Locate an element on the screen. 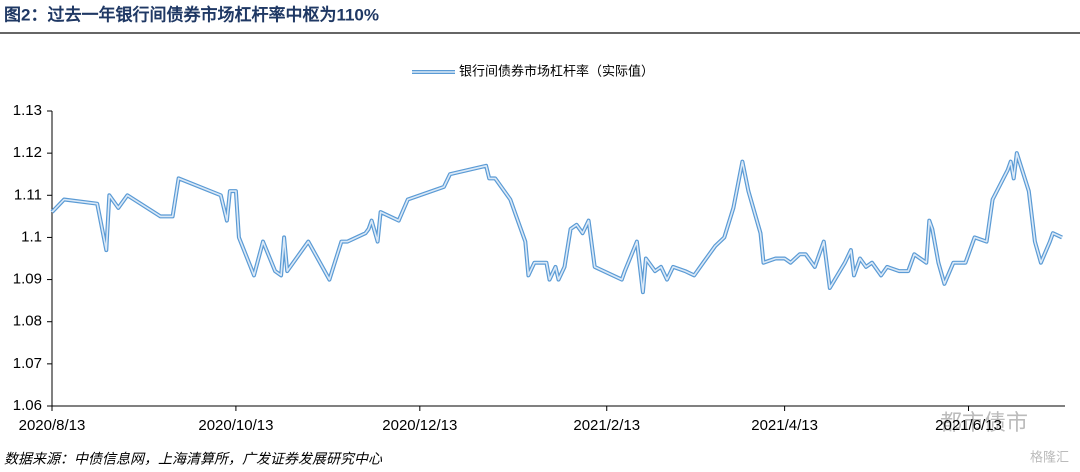  x-tick-label: 2020/10/13 is located at coordinates (235, 425).